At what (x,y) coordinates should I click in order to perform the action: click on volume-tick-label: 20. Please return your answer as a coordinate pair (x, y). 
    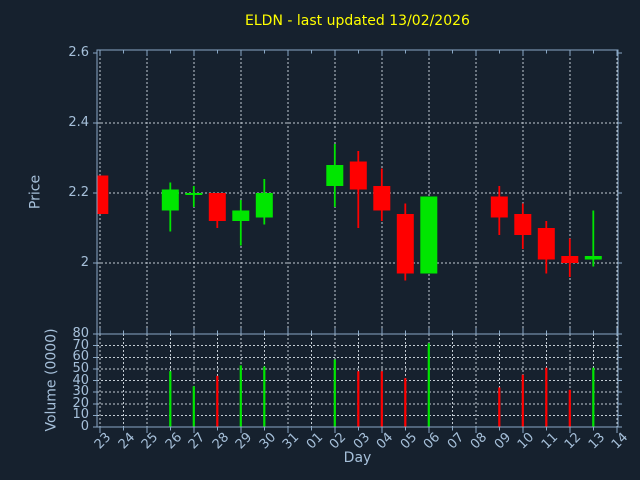
    Looking at the image, I should click on (80, 403).